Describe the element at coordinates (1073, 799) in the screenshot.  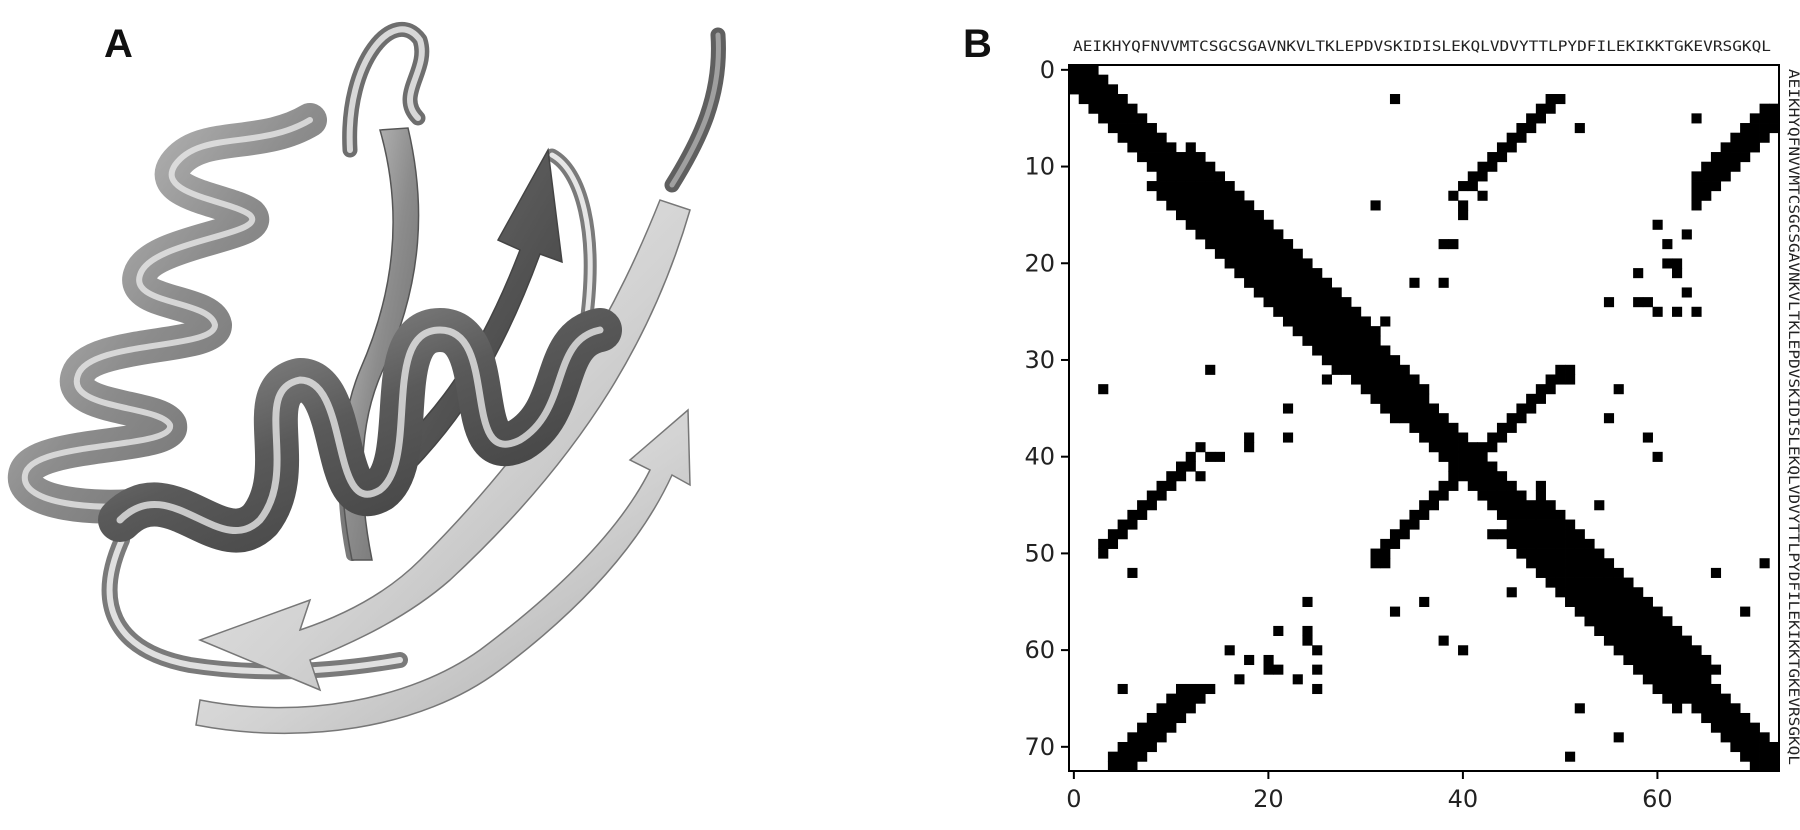
I see `x-tick-label: 0` at that location.